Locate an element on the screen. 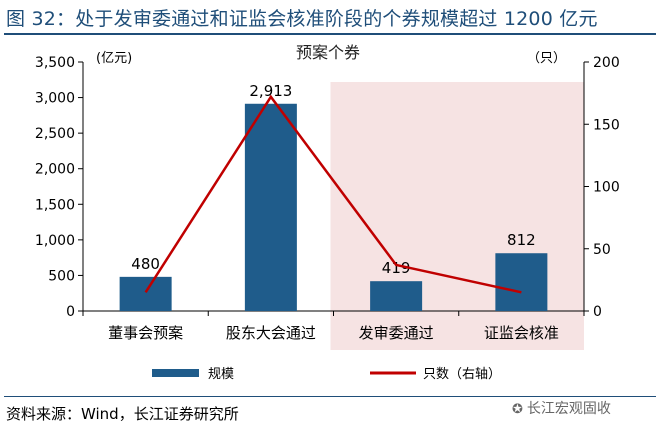 This screenshot has width=660, height=429. chart-title: 预案个券 is located at coordinates (328, 52).